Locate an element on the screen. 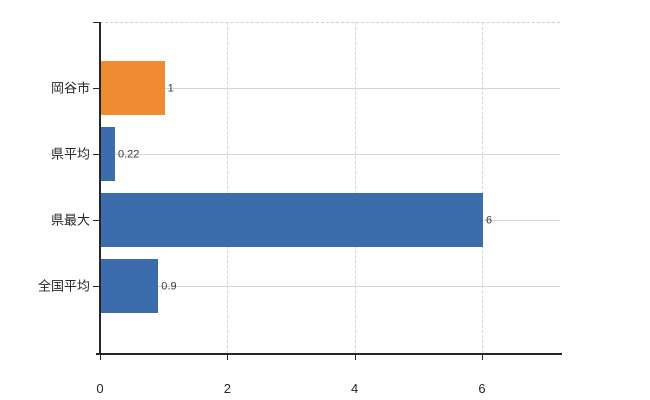 The width and height of the screenshot is (650, 400). y-axis-line is located at coordinates (100, 187).